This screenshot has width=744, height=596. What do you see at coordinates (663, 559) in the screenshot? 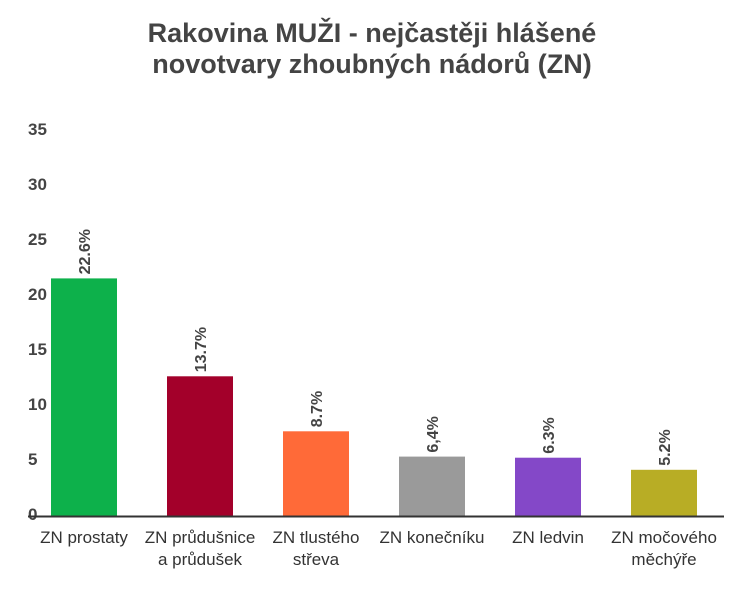
I see `x-tick-label: měchýře` at bounding box center [663, 559].